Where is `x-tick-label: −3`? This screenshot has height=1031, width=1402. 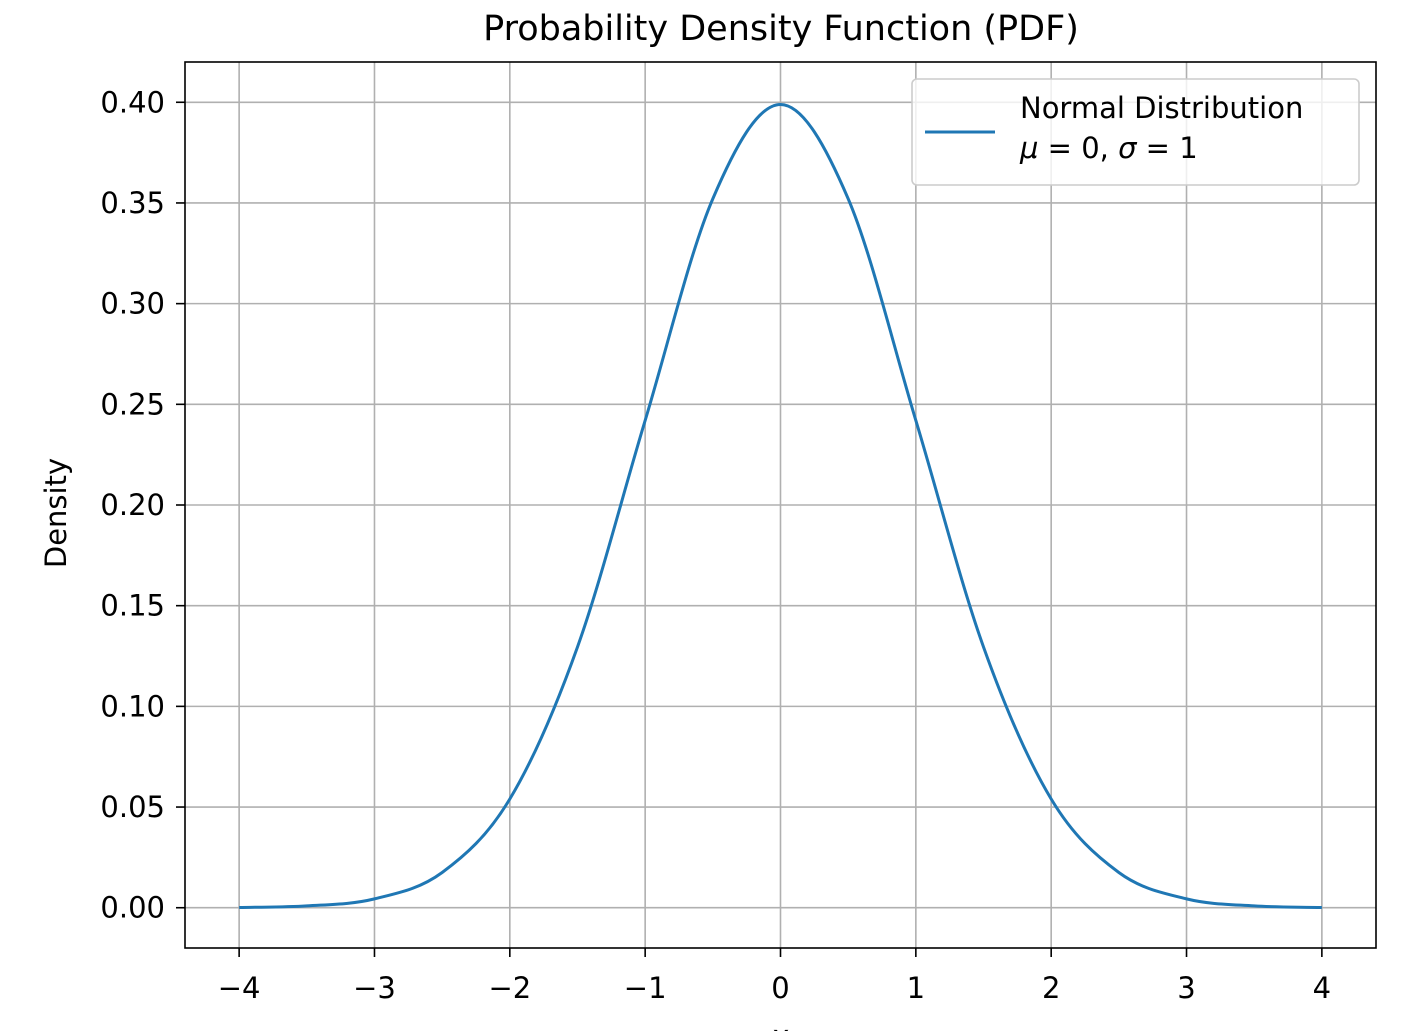 x-tick-label: −3 is located at coordinates (374, 988).